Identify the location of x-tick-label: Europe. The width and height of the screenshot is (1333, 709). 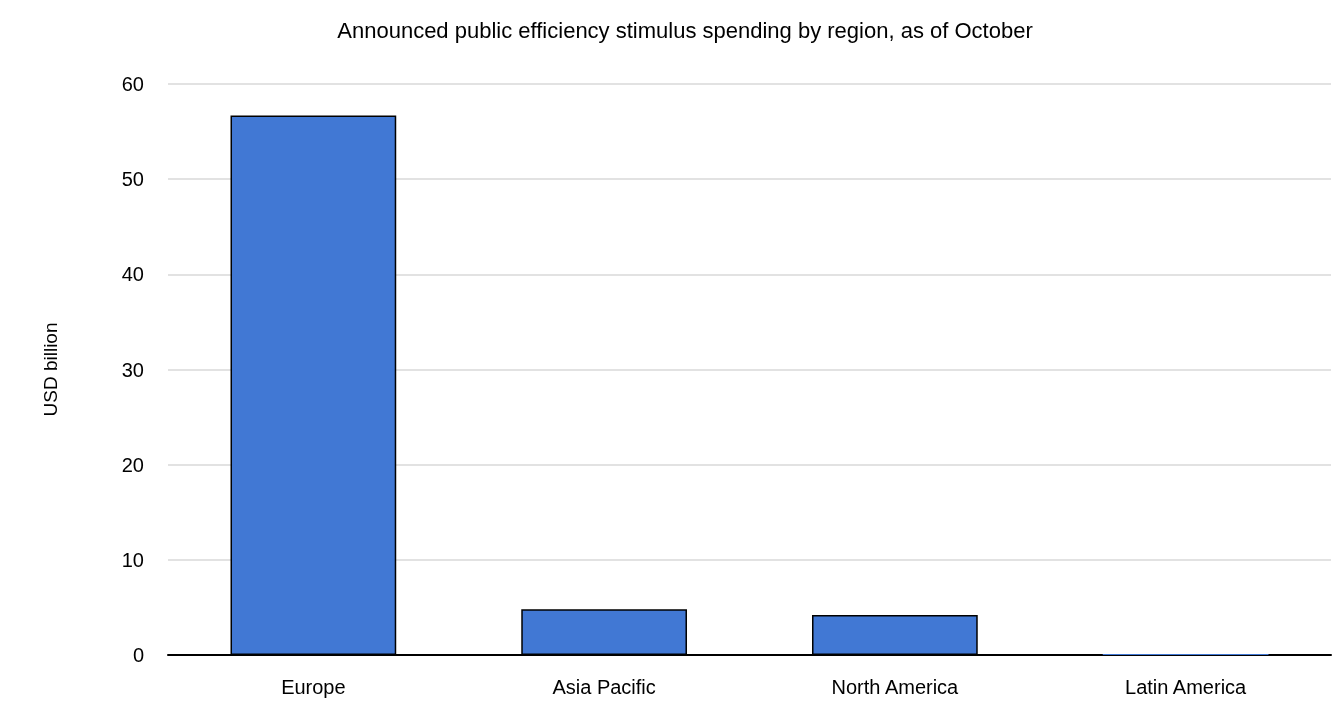
(313, 687).